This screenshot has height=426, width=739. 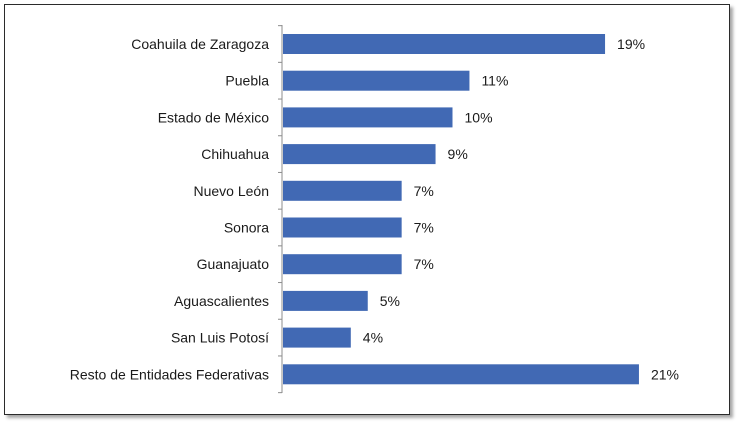 I want to click on category-label: Resto de Entidades Federativas, so click(x=169, y=374).